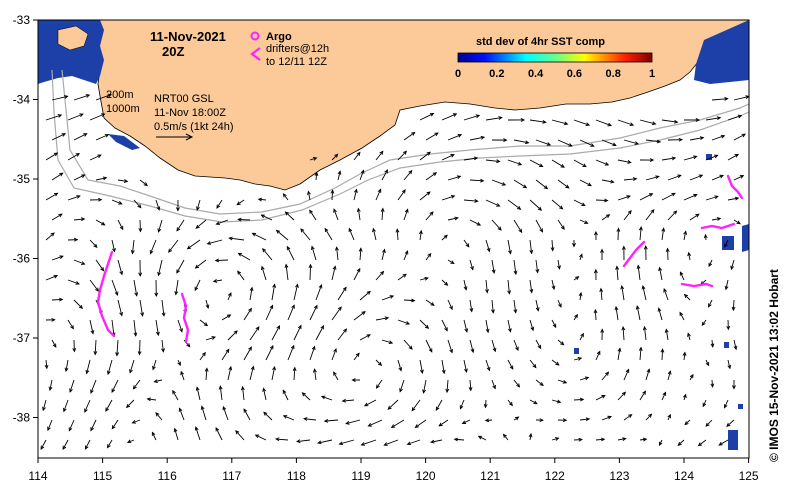 The width and height of the screenshot is (790, 492). Describe the element at coordinates (613, 74) in the screenshot. I see `colorbar-tick-label: 0.8` at that location.